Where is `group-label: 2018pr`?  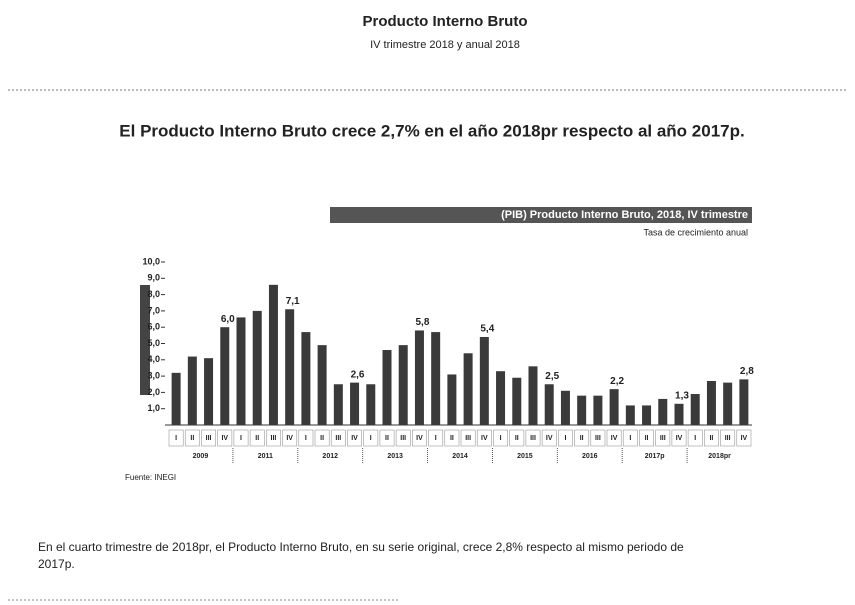
group-label: 2018pr is located at coordinates (719, 456).